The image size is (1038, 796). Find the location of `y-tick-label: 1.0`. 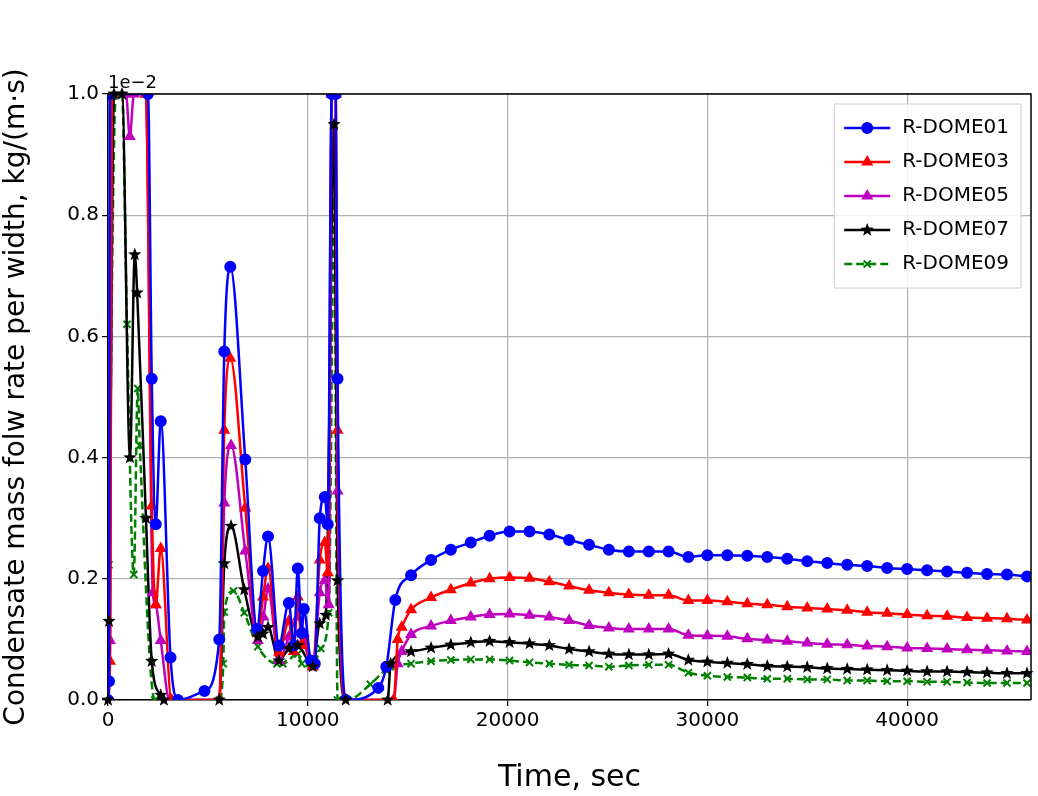

y-tick-label: 1.0 is located at coordinates (83, 92).